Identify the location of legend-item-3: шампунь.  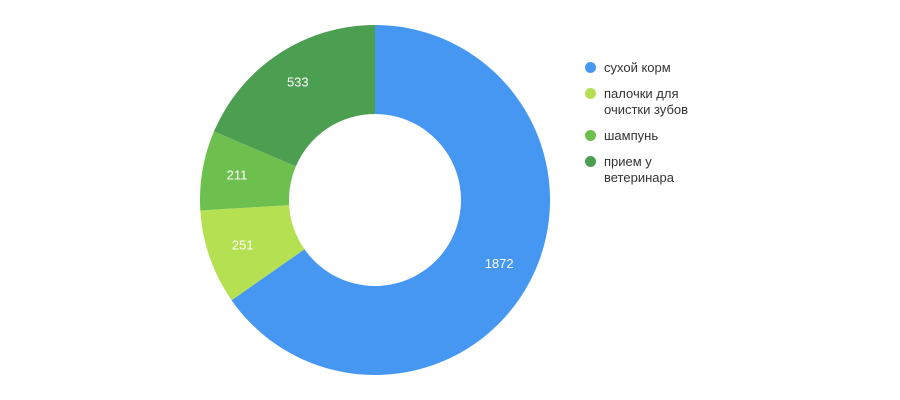
(647, 136).